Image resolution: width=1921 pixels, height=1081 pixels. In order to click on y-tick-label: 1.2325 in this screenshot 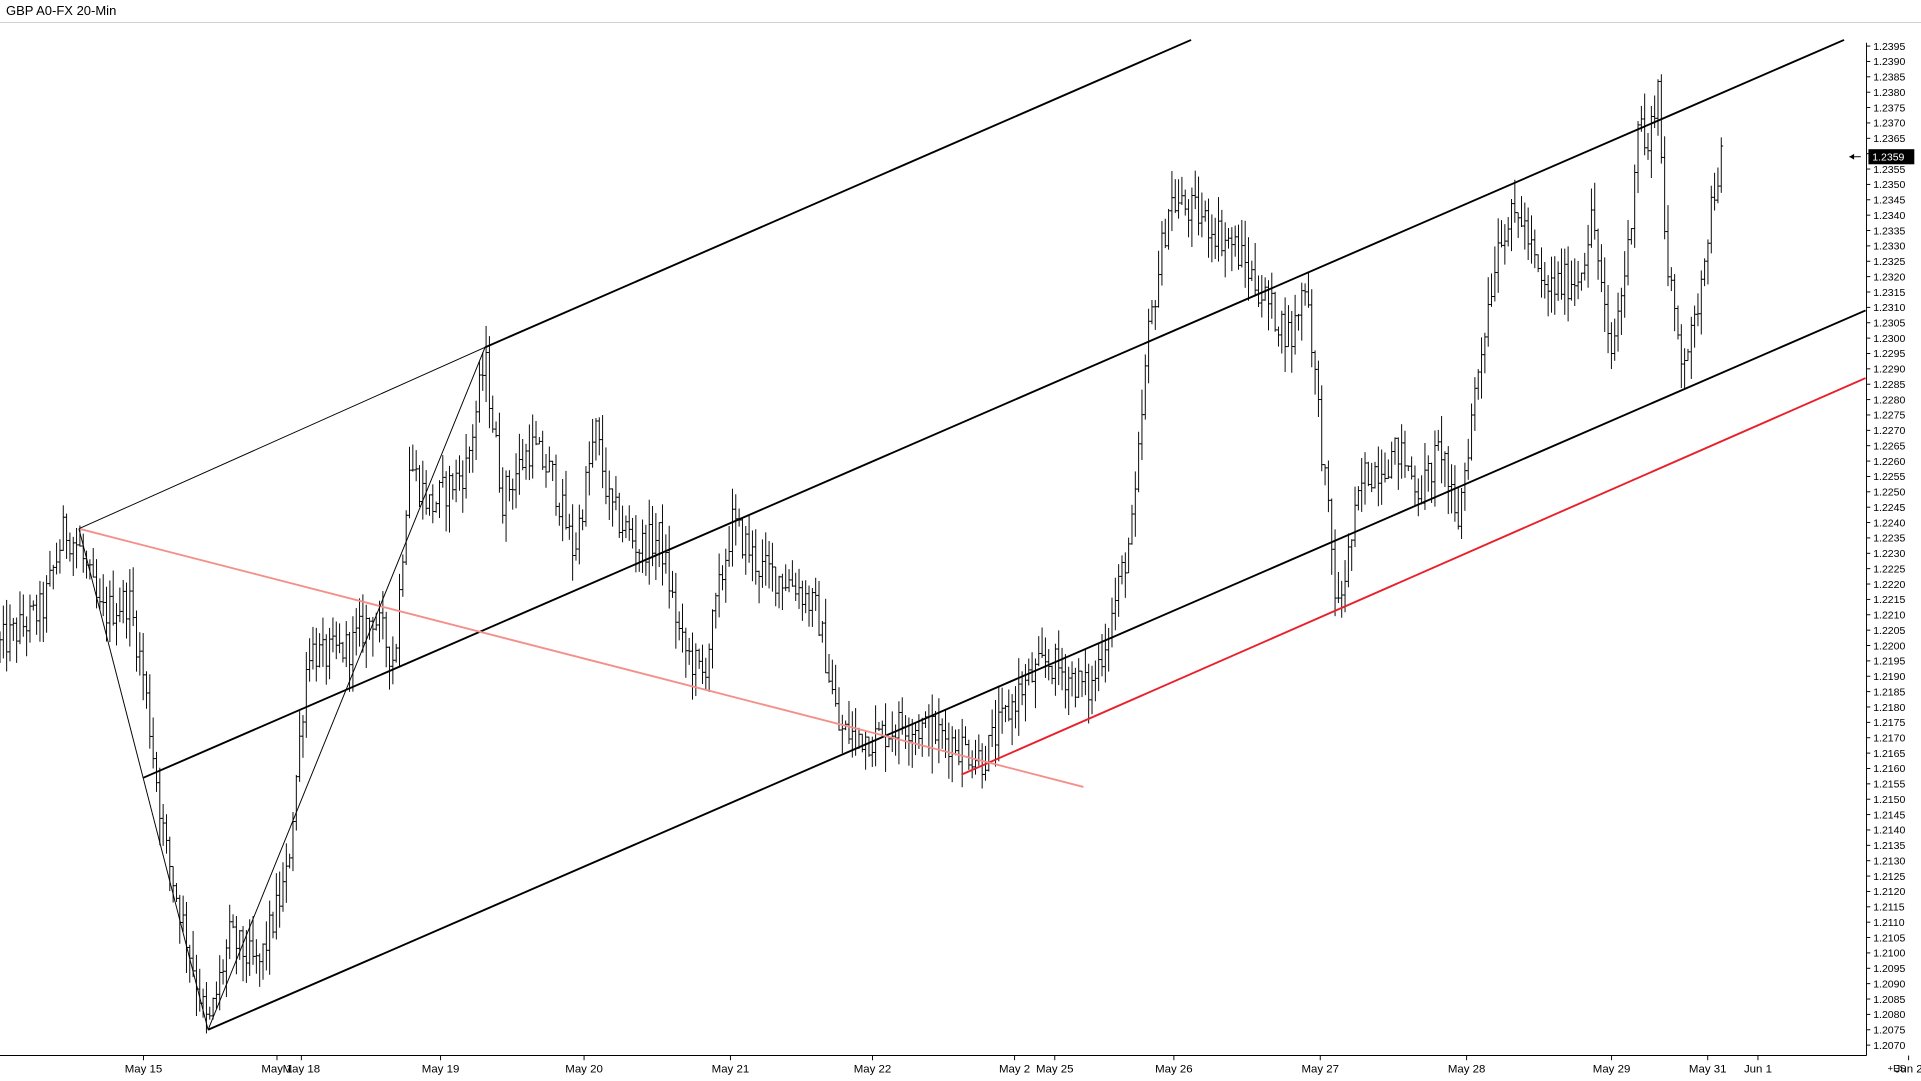, I will do `click(1889, 262)`.